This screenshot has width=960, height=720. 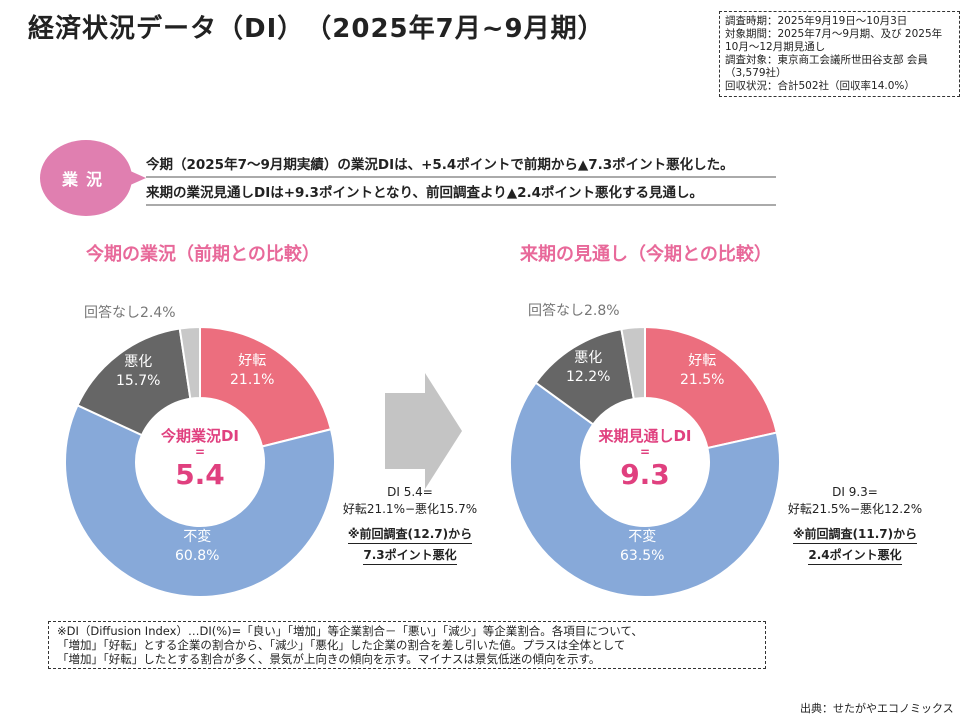 I want to click on donut-outlook, so click(x=645, y=461).